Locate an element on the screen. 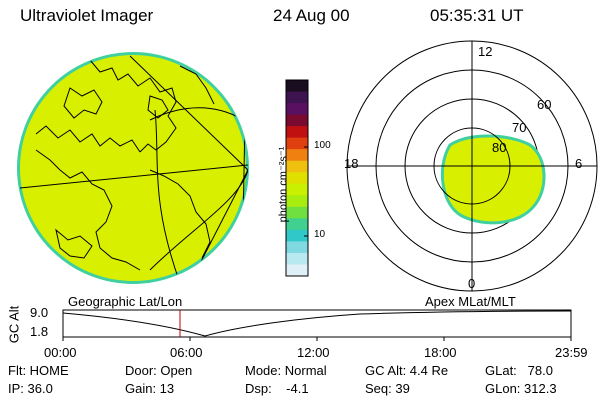  lat-label-70: 70 is located at coordinates (519, 127).